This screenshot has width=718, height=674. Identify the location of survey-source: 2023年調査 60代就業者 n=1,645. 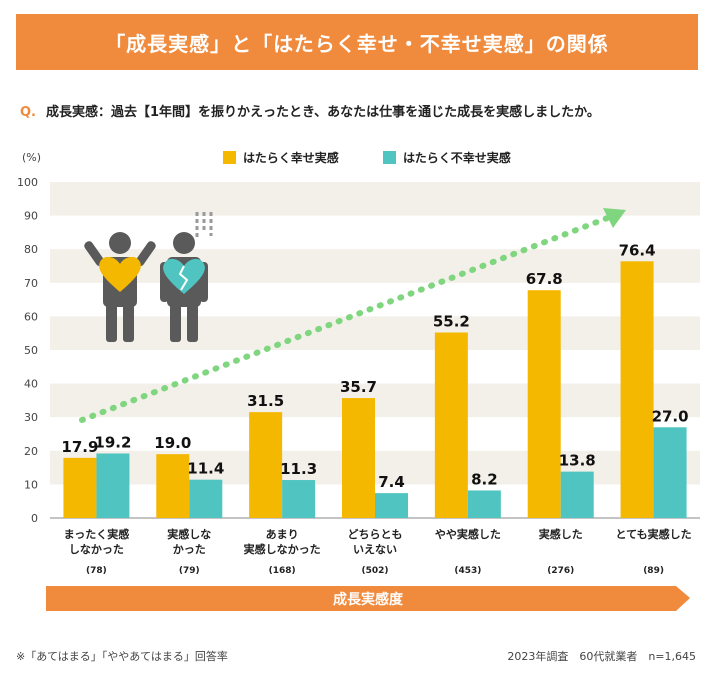
(601, 656).